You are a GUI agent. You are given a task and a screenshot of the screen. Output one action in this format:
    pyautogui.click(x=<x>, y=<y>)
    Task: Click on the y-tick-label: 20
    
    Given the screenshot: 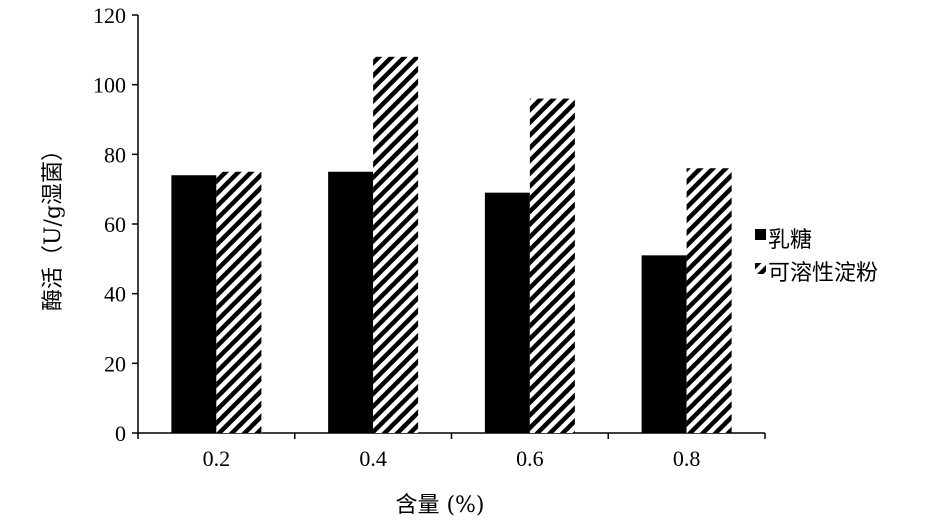 What is the action you would take?
    pyautogui.click(x=115, y=363)
    